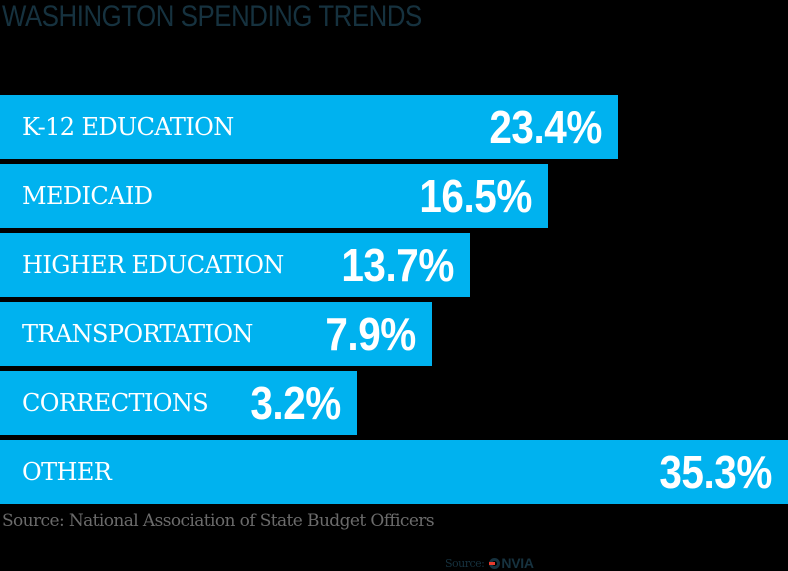 Image resolution: width=788 pixels, height=571 pixels. Describe the element at coordinates (67, 472) in the screenshot. I see `bar-label: OTHER` at that location.